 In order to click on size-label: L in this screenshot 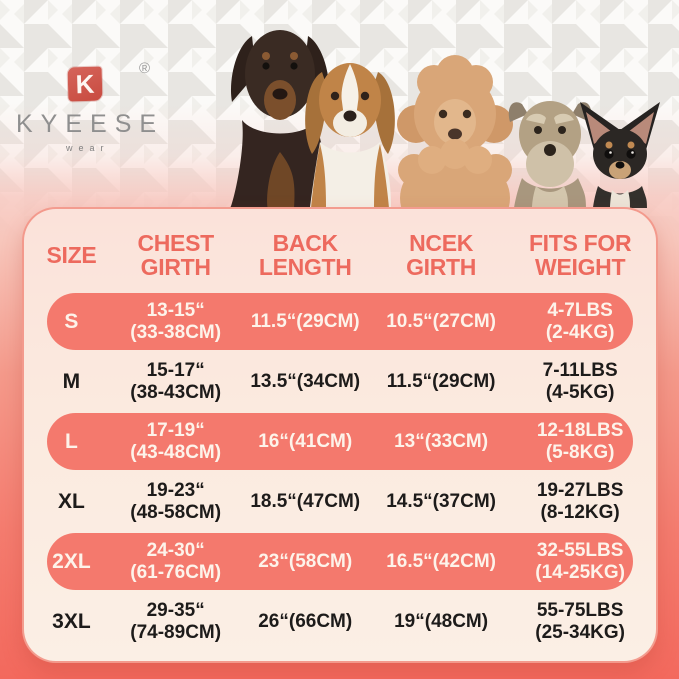, I will do `click(71, 441)`.